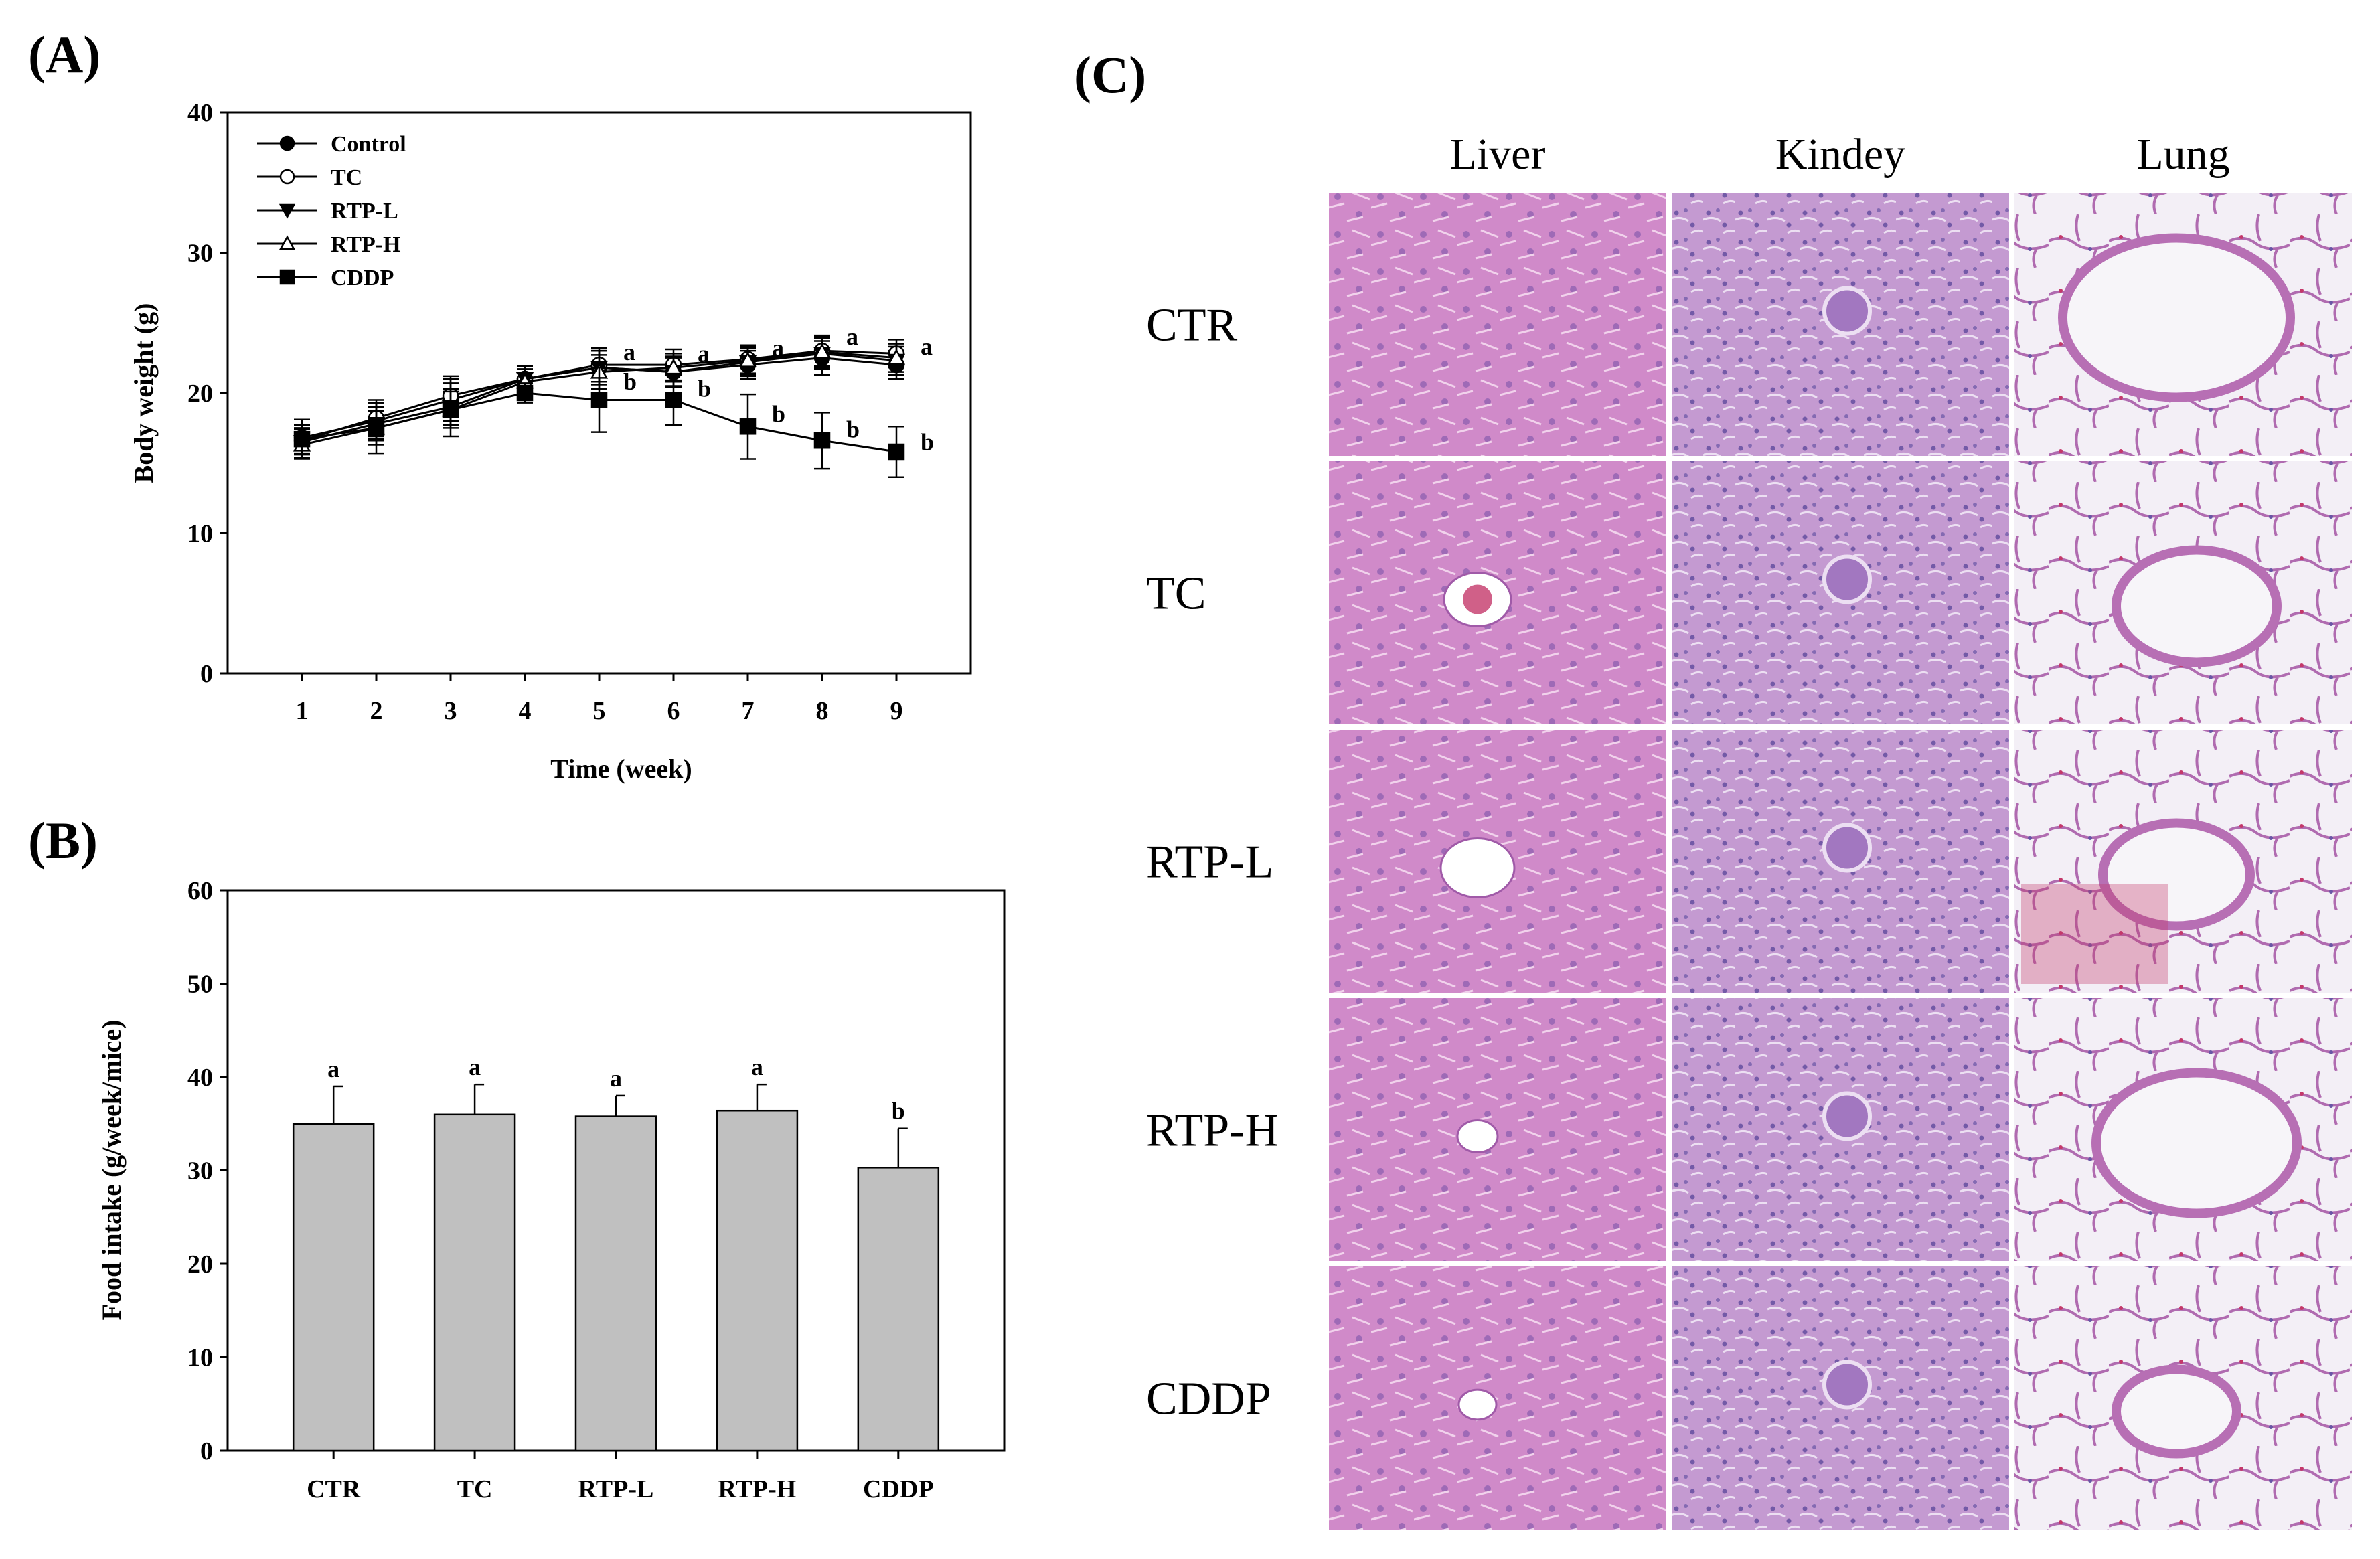 The image size is (2380, 1559). What do you see at coordinates (329, 244) in the screenshot?
I see `legend-item-rtp-h: RTP-H` at bounding box center [329, 244].